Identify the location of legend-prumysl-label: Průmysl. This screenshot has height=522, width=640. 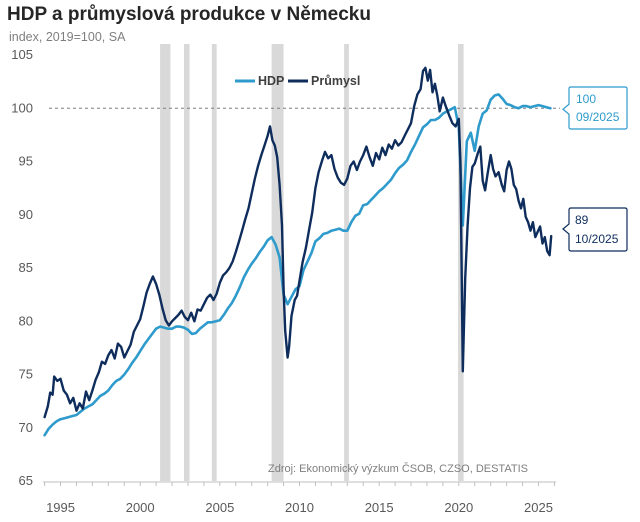
(335, 81).